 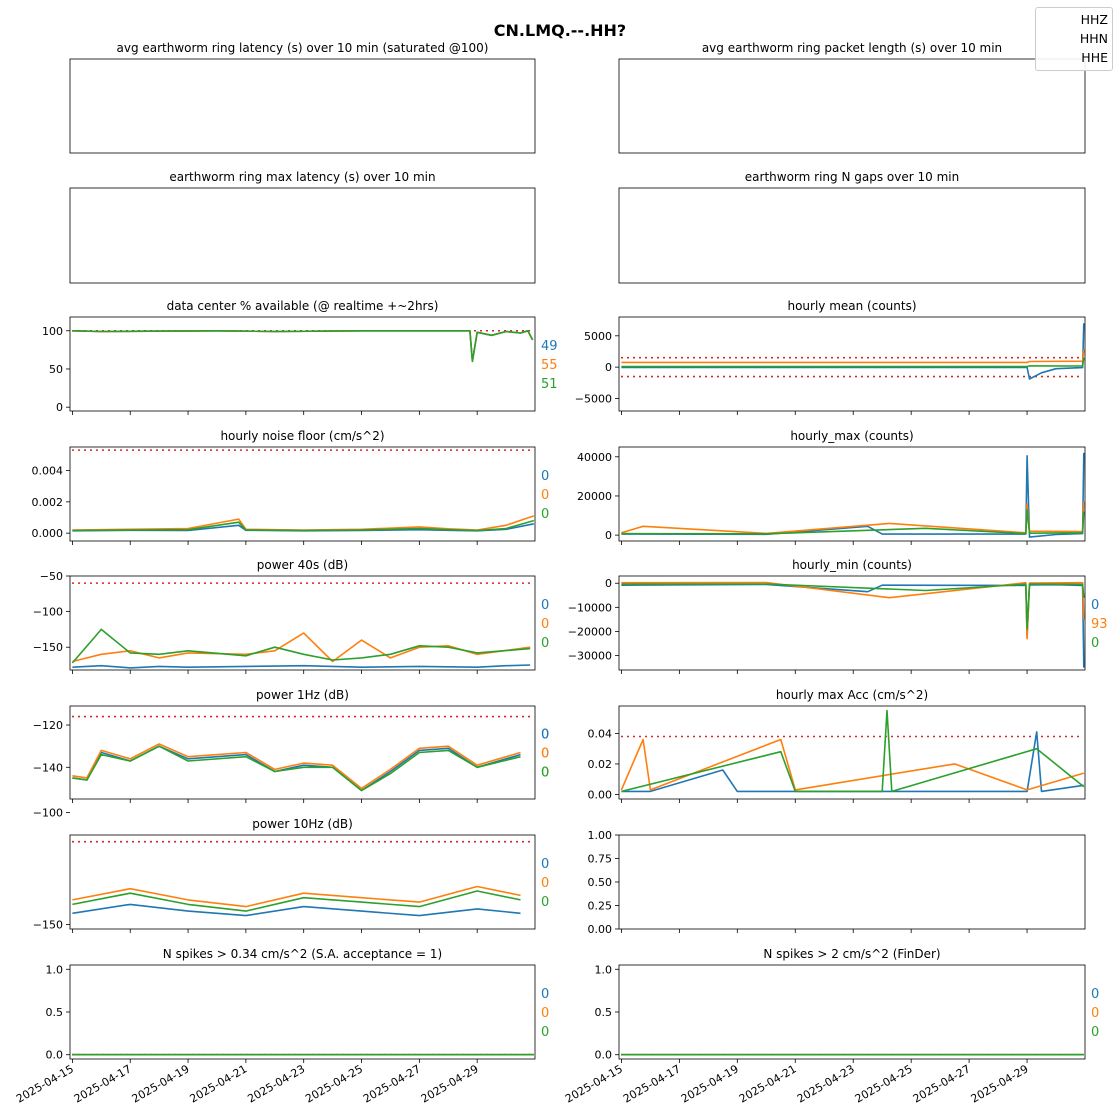 I want to click on legend-item-hhe: HHE, so click(x=1094, y=57).